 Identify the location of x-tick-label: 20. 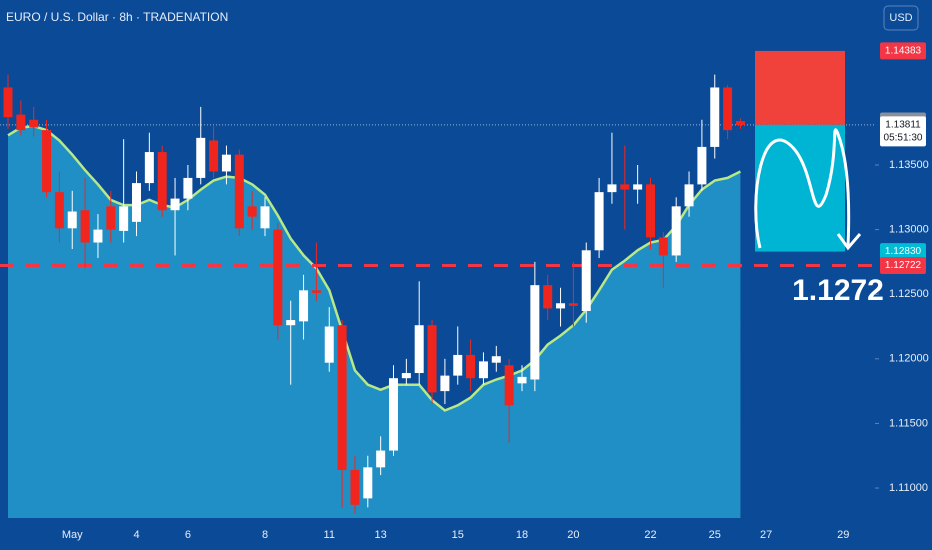
(573, 535).